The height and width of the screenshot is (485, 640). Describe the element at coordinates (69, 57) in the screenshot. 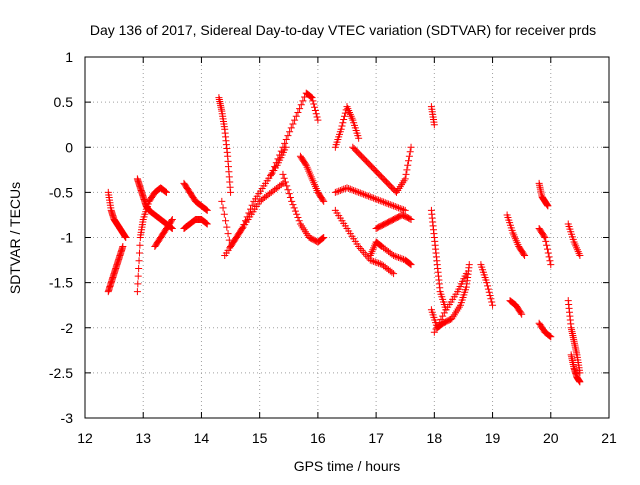

I see `y-tick-label: 1` at that location.